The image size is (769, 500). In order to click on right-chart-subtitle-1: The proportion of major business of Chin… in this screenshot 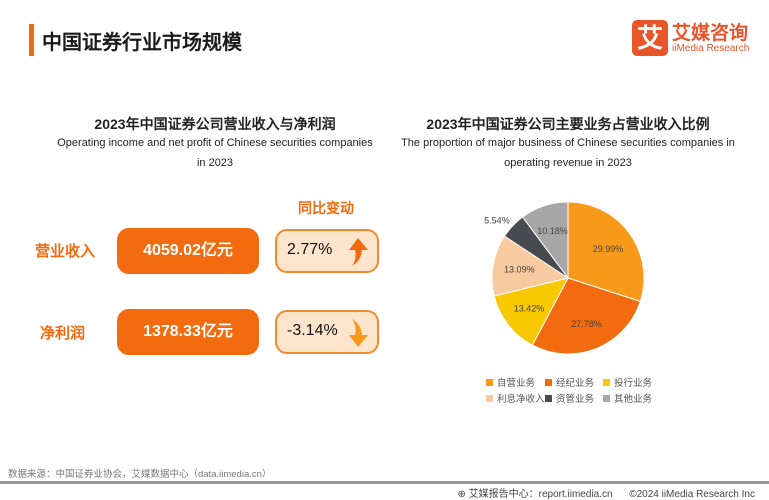, I will do `click(568, 143)`.